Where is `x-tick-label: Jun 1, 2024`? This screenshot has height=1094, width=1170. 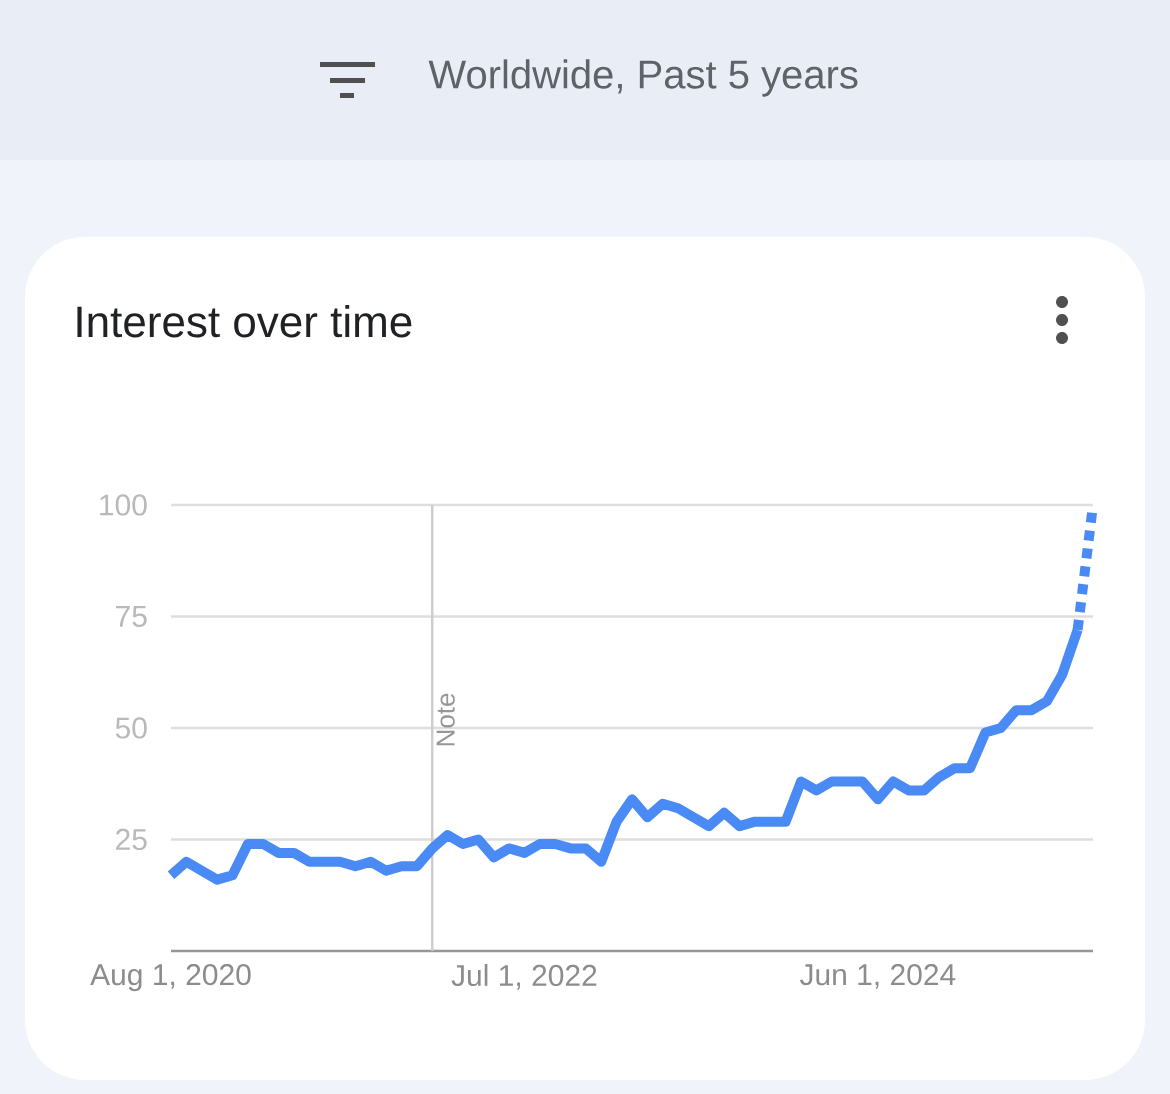
x-tick-label: Jun 1, 2024 is located at coordinates (877, 976).